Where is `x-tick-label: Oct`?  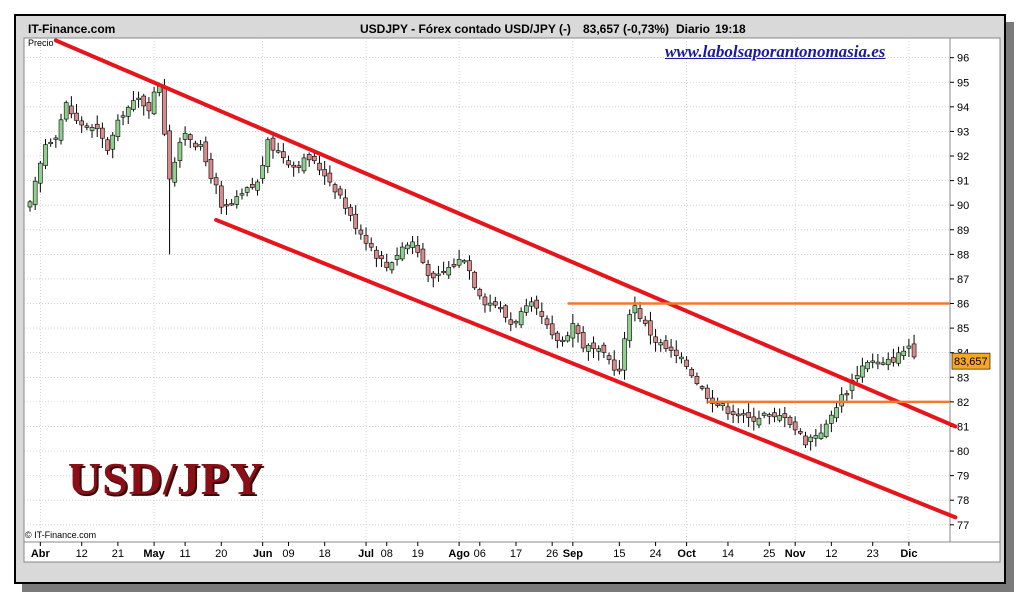 x-tick-label: Oct is located at coordinates (686, 554).